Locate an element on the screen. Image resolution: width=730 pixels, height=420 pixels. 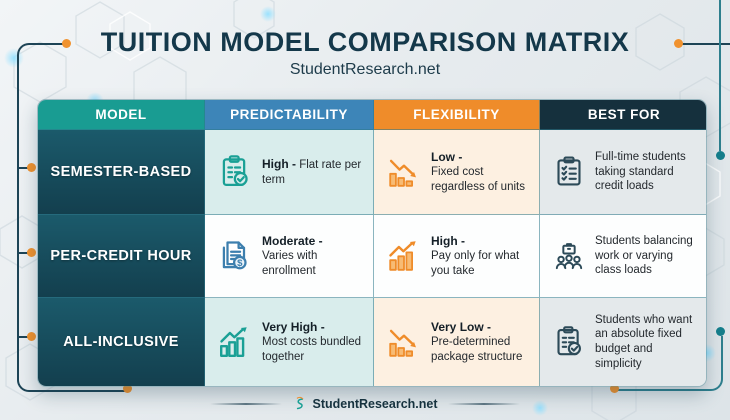
column-header-model: MODEL is located at coordinates (121, 115).